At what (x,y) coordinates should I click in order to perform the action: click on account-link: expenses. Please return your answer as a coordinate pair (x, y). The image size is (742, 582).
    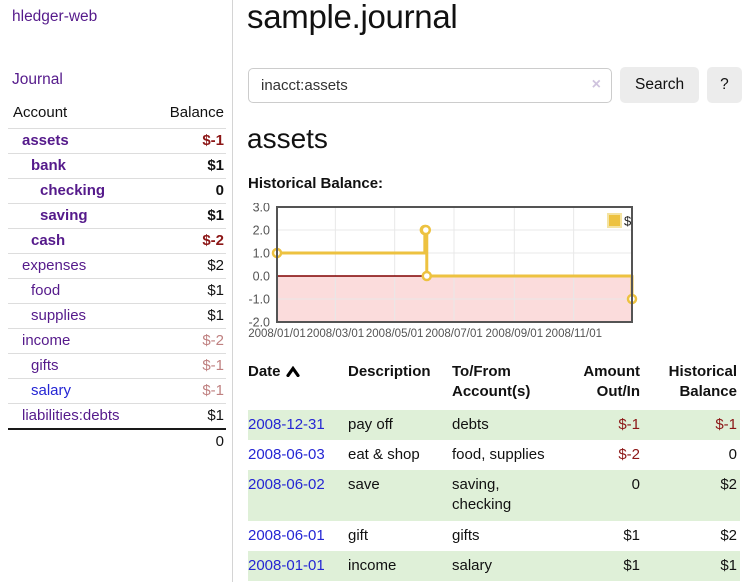
    Looking at the image, I should click on (54, 265).